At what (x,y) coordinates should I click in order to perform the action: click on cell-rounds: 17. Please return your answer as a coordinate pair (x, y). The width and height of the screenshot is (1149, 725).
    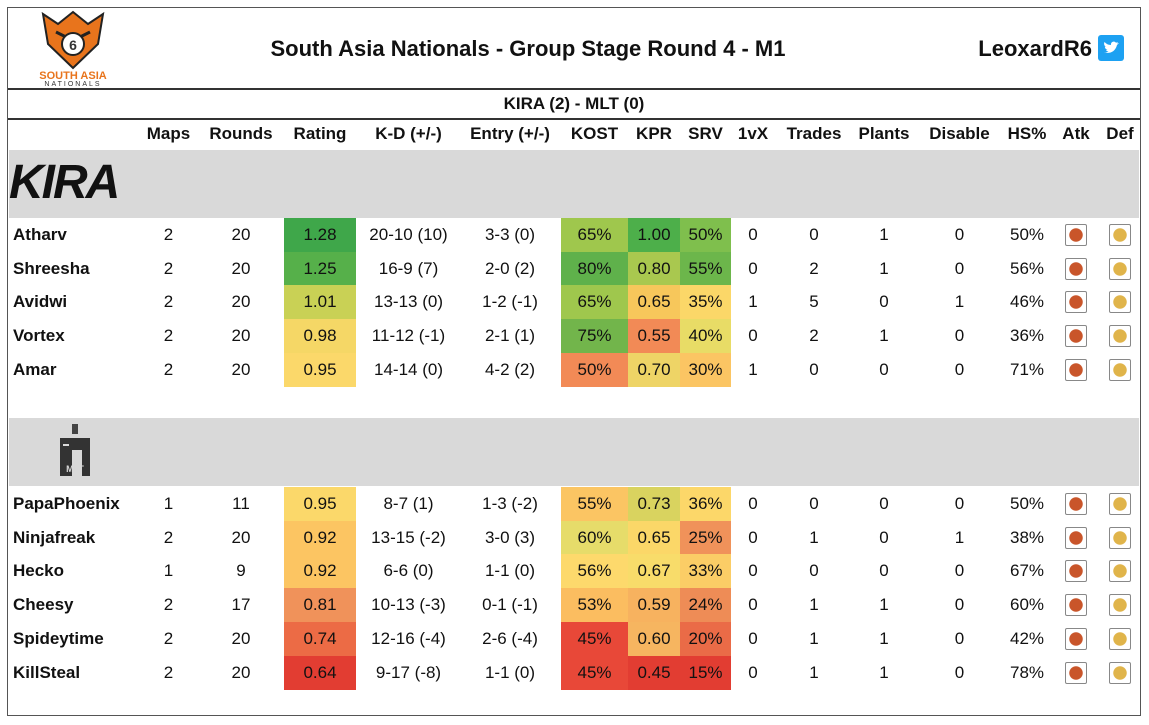
    Looking at the image, I should click on (241, 605).